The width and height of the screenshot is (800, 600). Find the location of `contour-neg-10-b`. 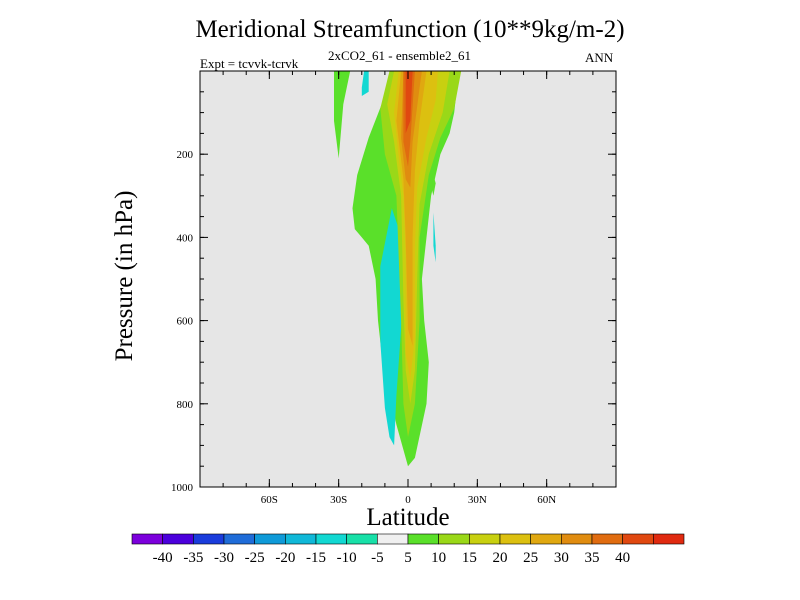

contour-neg-10-b is located at coordinates (365, 83).